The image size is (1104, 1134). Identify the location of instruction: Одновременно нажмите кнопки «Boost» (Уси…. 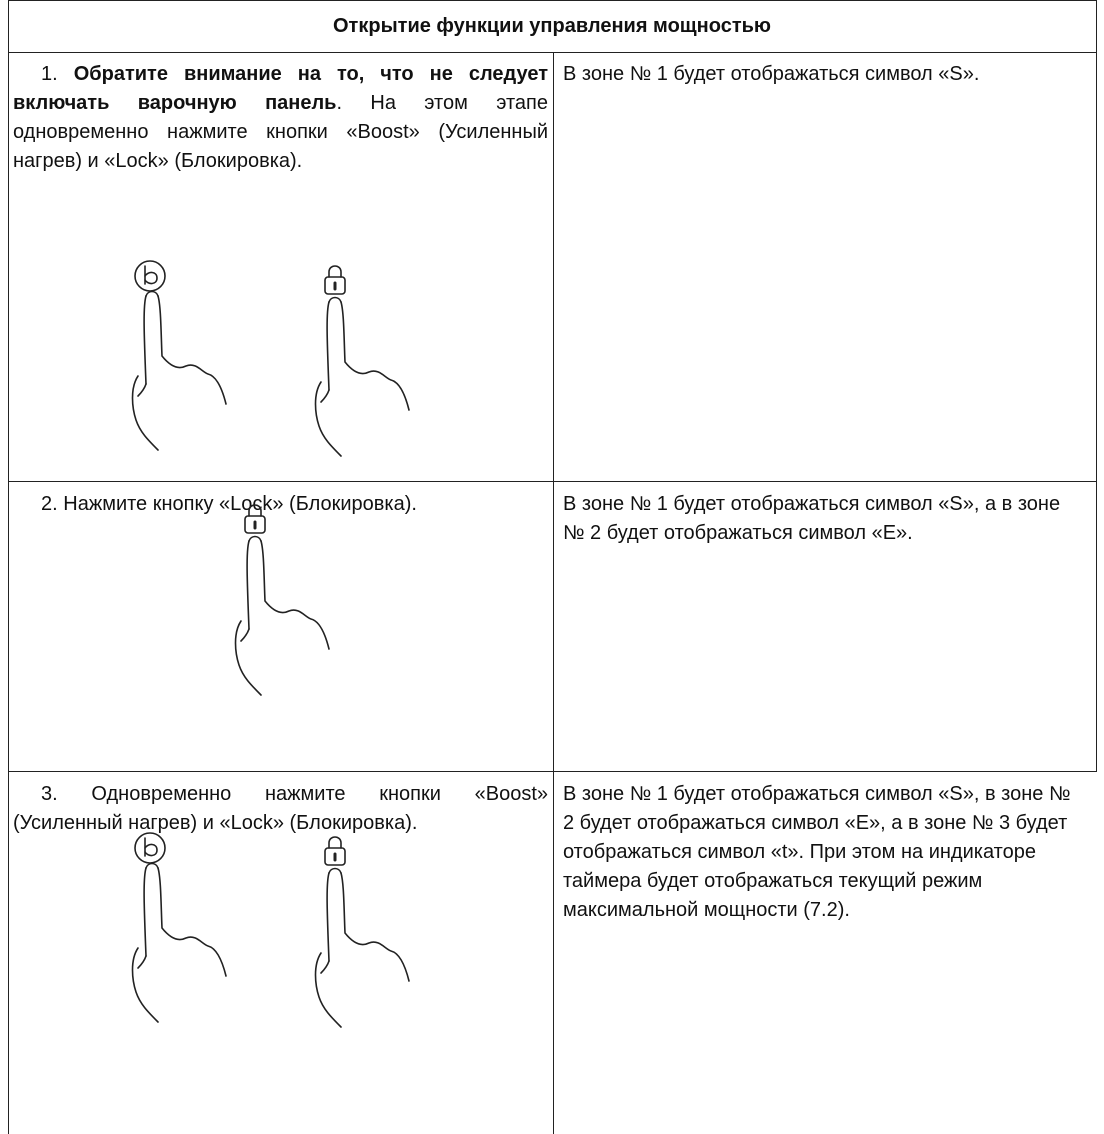
(280, 808).